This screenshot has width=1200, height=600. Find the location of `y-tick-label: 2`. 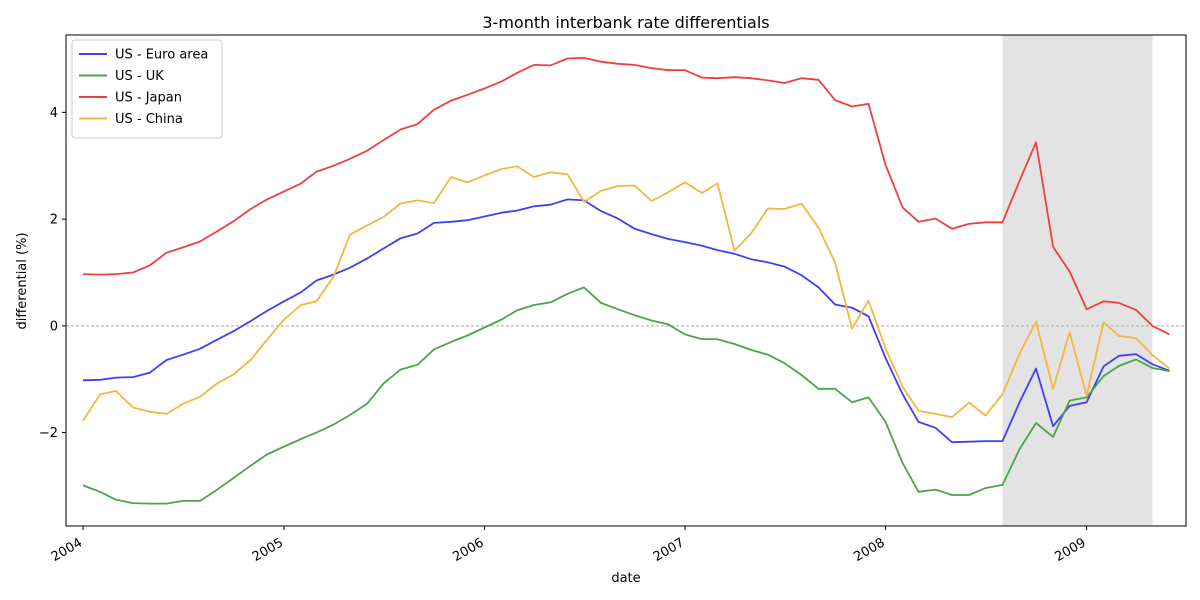

y-tick-label: 2 is located at coordinates (54, 220).